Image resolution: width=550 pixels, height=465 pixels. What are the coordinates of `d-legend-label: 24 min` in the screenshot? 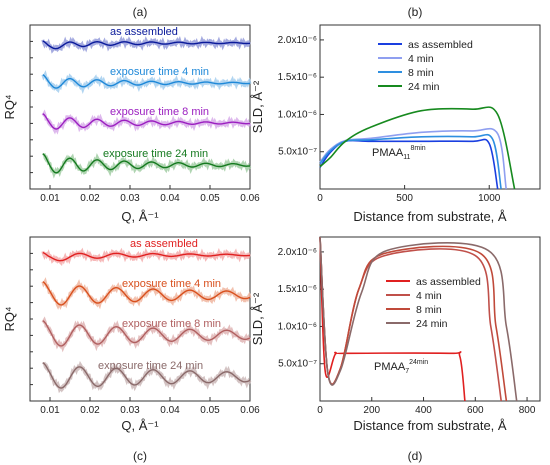 It's located at (432, 324).